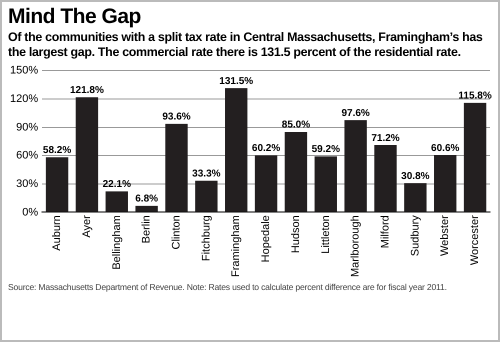  What do you see at coordinates (206, 174) in the screenshot?
I see `data-label: 33.3%` at bounding box center [206, 174].